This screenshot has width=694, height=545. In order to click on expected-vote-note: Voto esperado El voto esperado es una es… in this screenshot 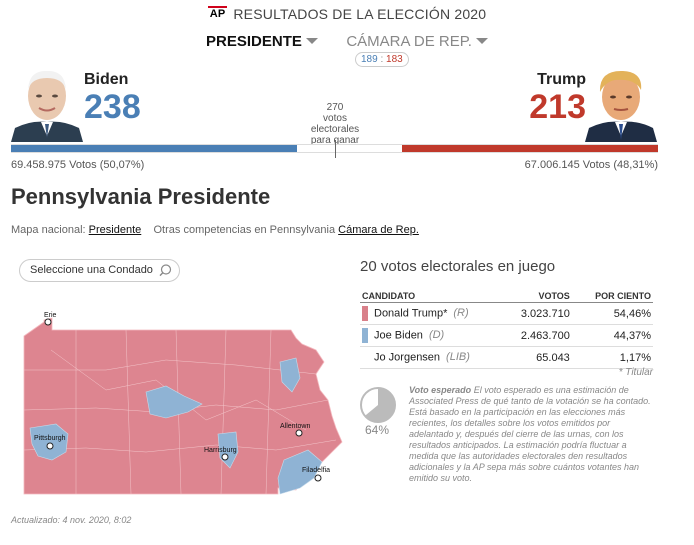, I will do `click(532, 434)`.